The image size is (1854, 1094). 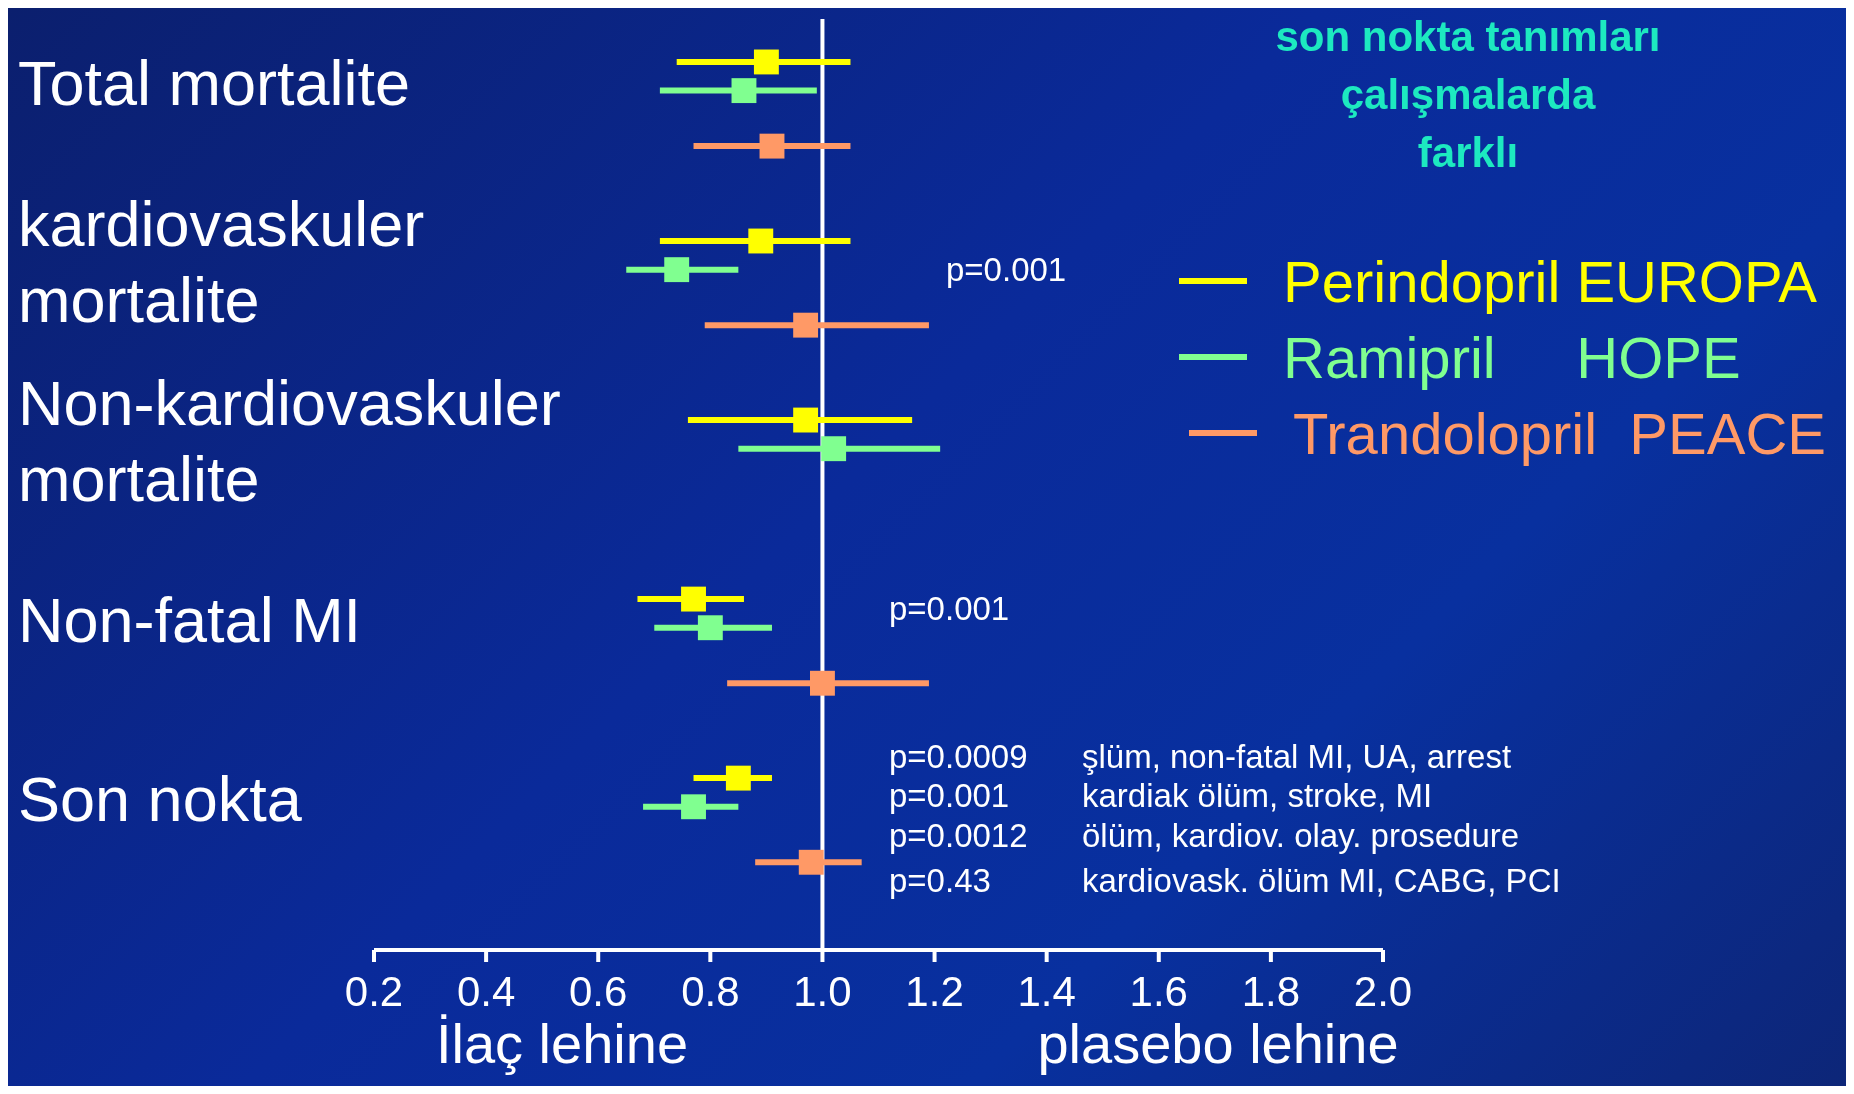 What do you see at coordinates (940, 881) in the screenshot?
I see `annotation: p=0.43` at bounding box center [940, 881].